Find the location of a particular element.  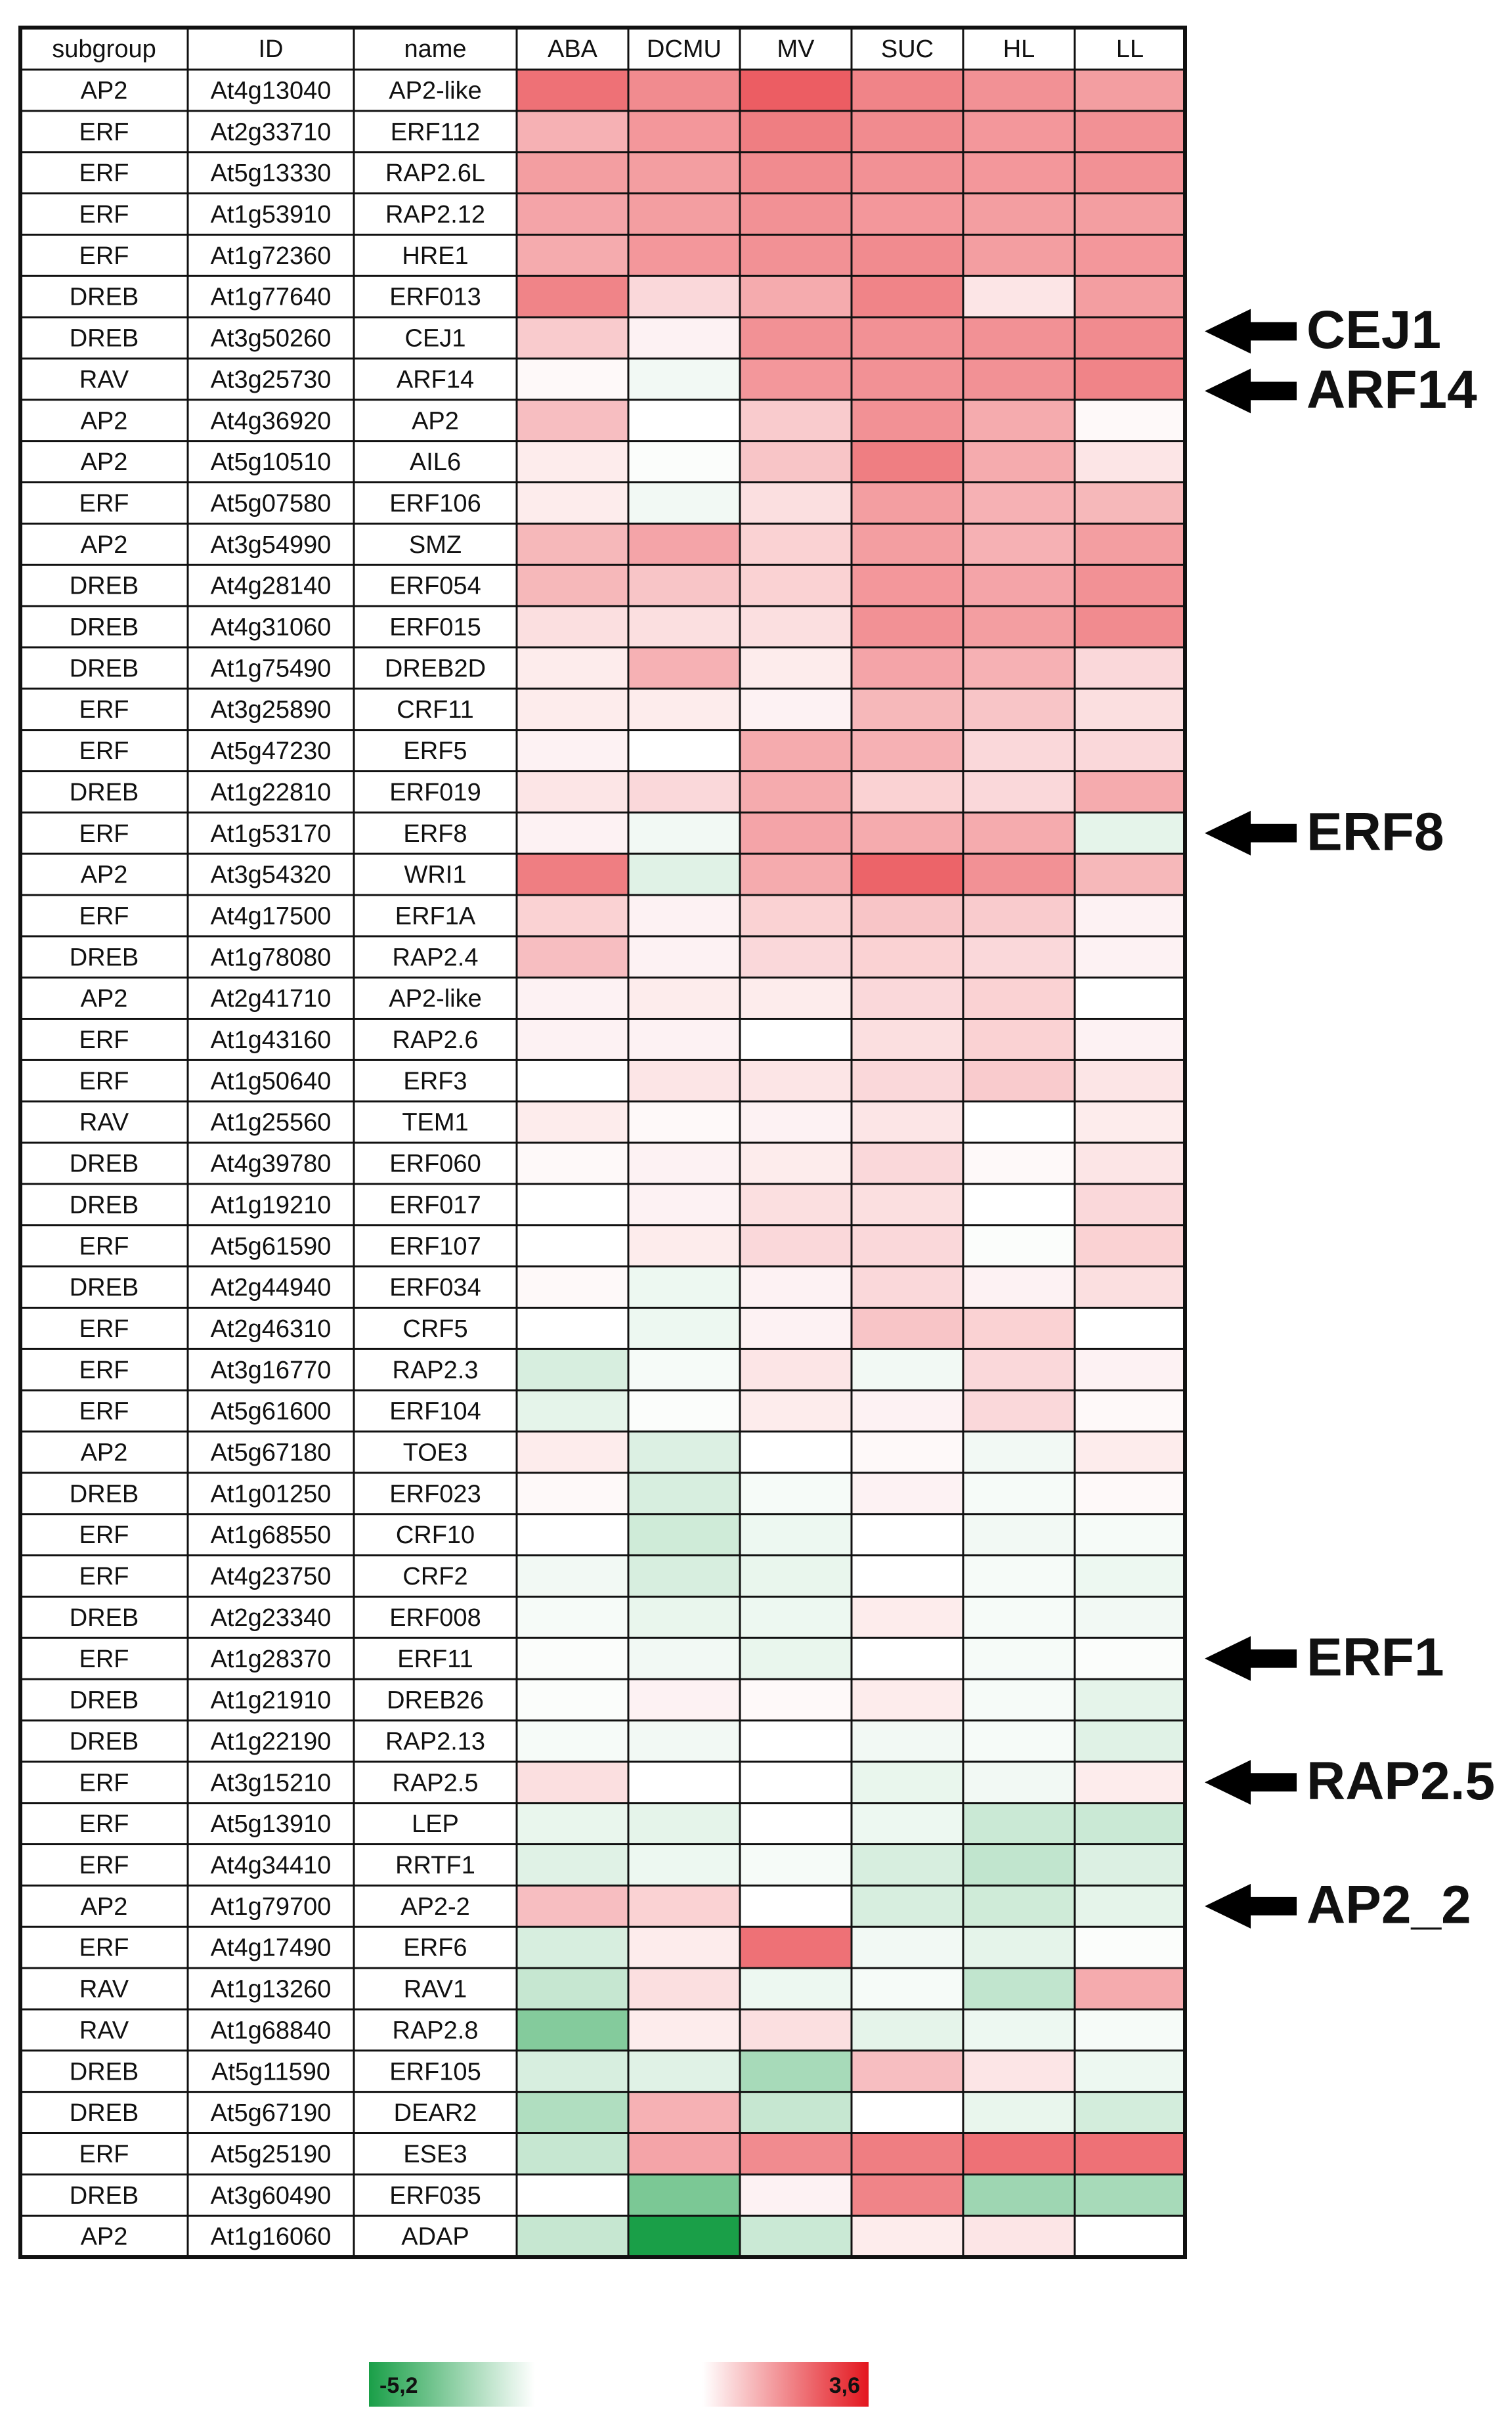

row-label: ADAP is located at coordinates (435, 2237).